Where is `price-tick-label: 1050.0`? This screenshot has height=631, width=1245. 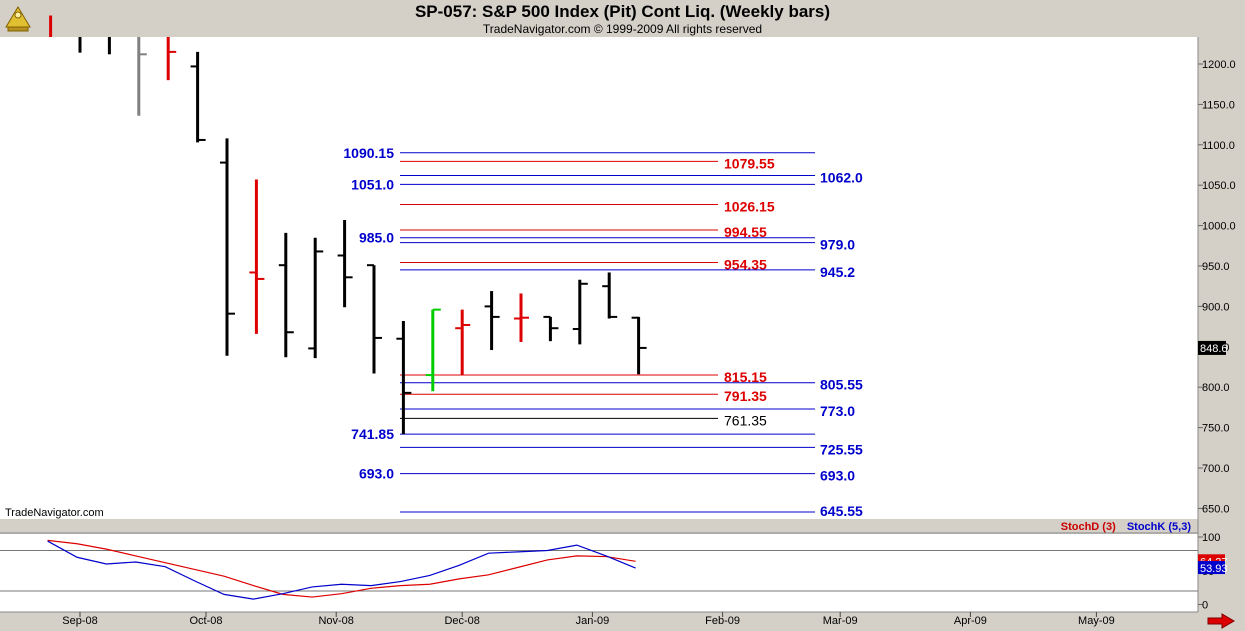 price-tick-label: 1050.0 is located at coordinates (1219, 186).